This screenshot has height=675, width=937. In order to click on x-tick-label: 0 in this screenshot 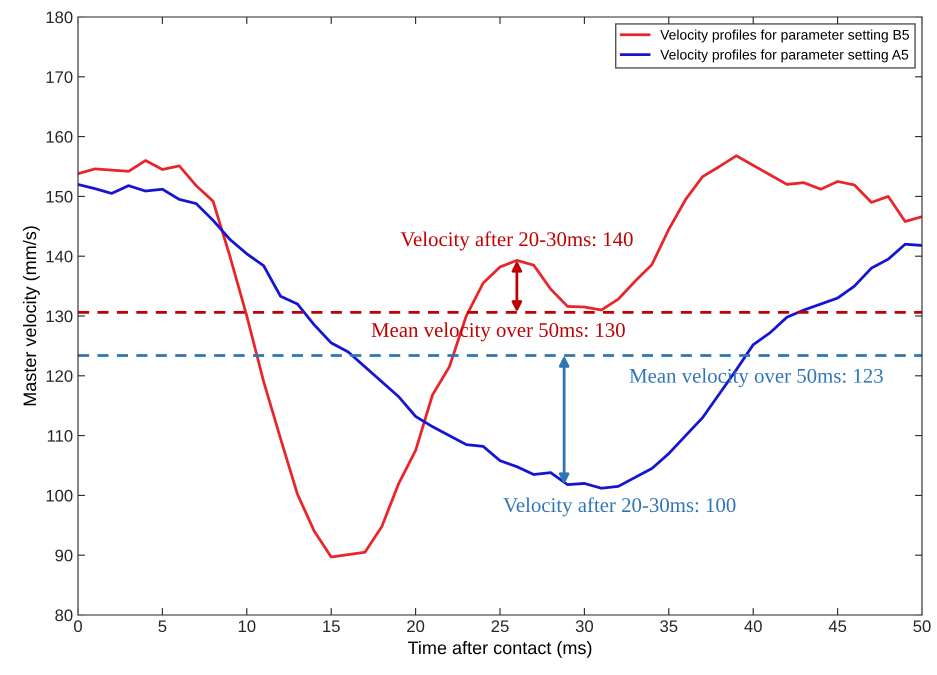, I will do `click(78, 626)`.